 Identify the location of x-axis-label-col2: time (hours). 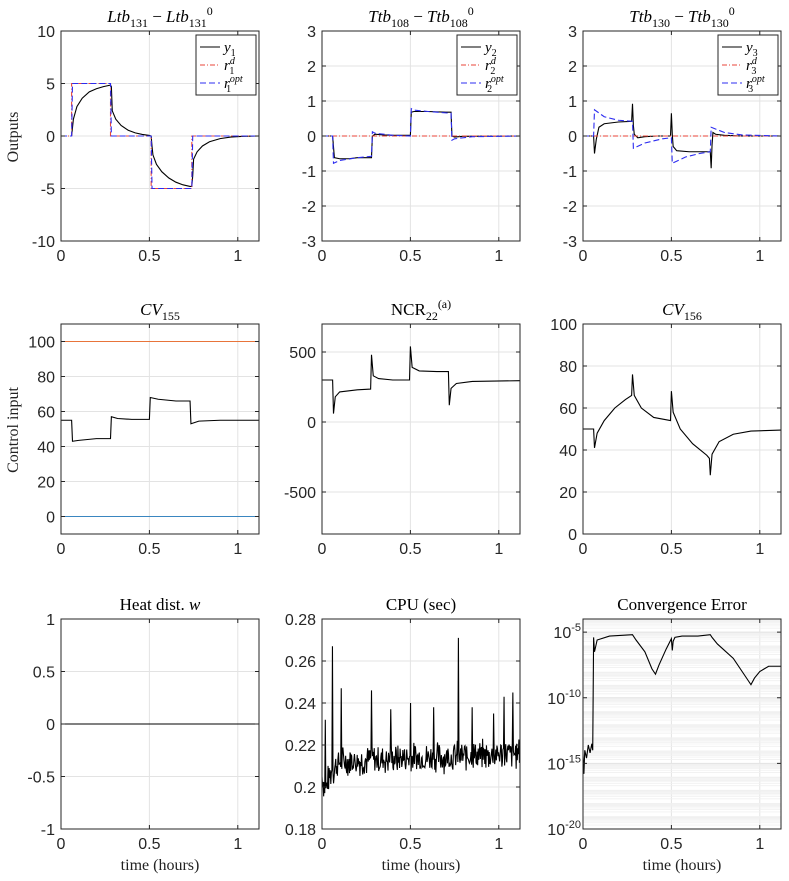
(421, 865).